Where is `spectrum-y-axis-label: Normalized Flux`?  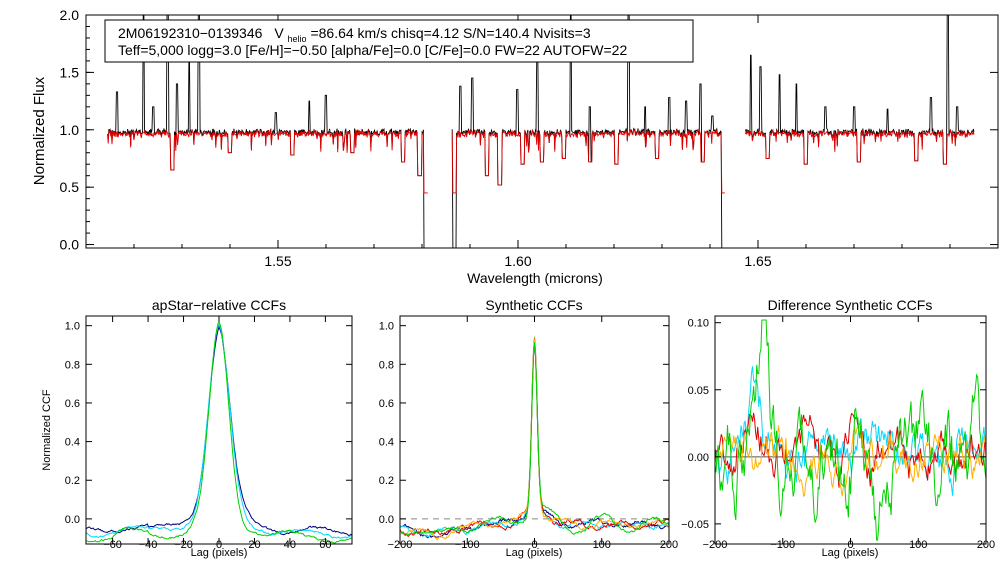
spectrum-y-axis-label: Normalized Flux is located at coordinates (39, 130).